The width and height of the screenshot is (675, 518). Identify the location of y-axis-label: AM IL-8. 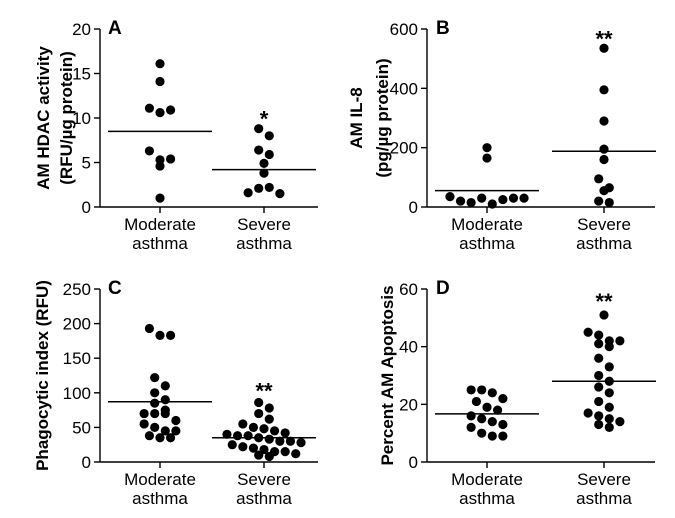
(356, 117).